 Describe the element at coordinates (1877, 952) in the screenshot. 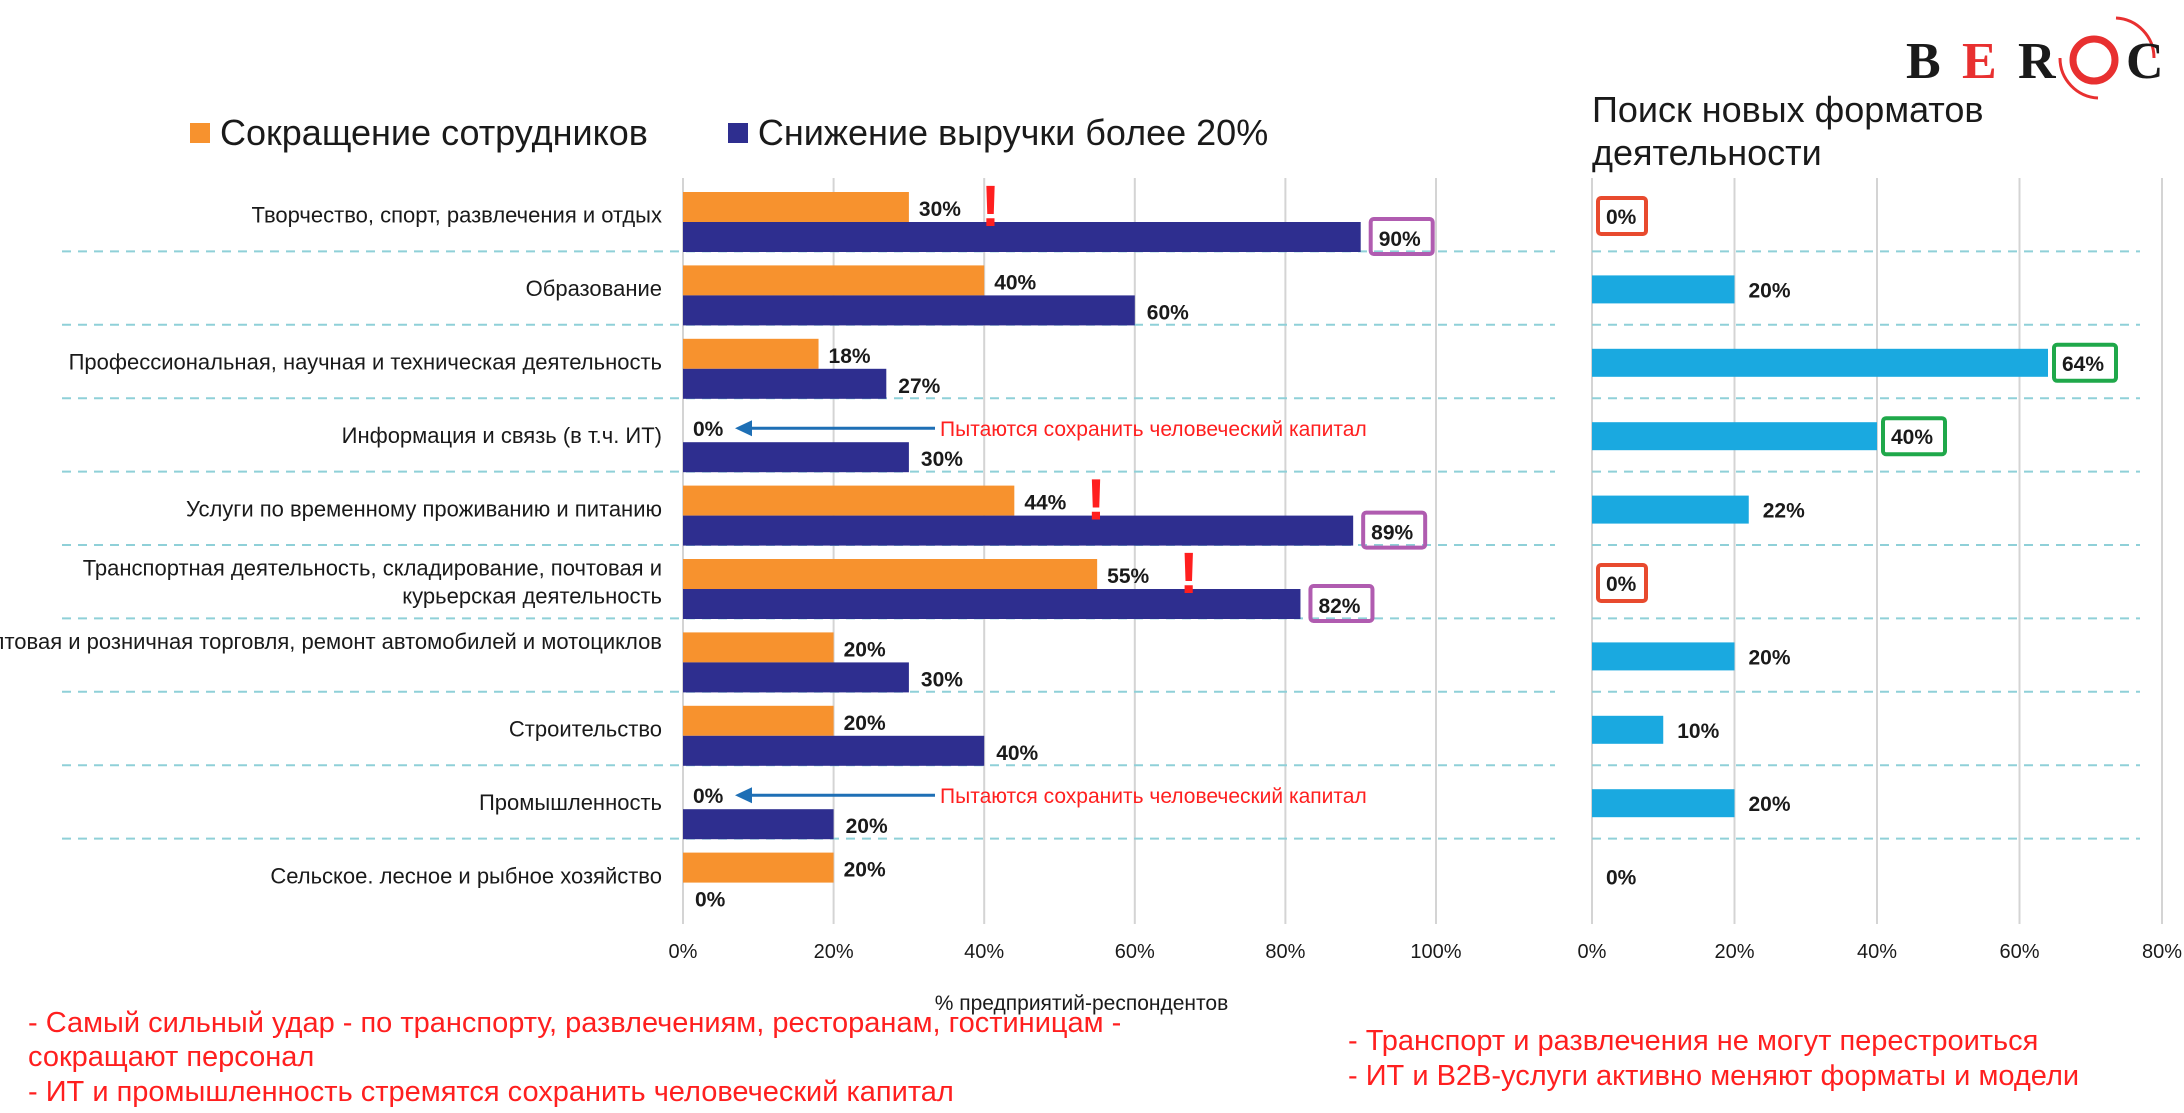

I see `right-x-tick-label: 40%` at that location.